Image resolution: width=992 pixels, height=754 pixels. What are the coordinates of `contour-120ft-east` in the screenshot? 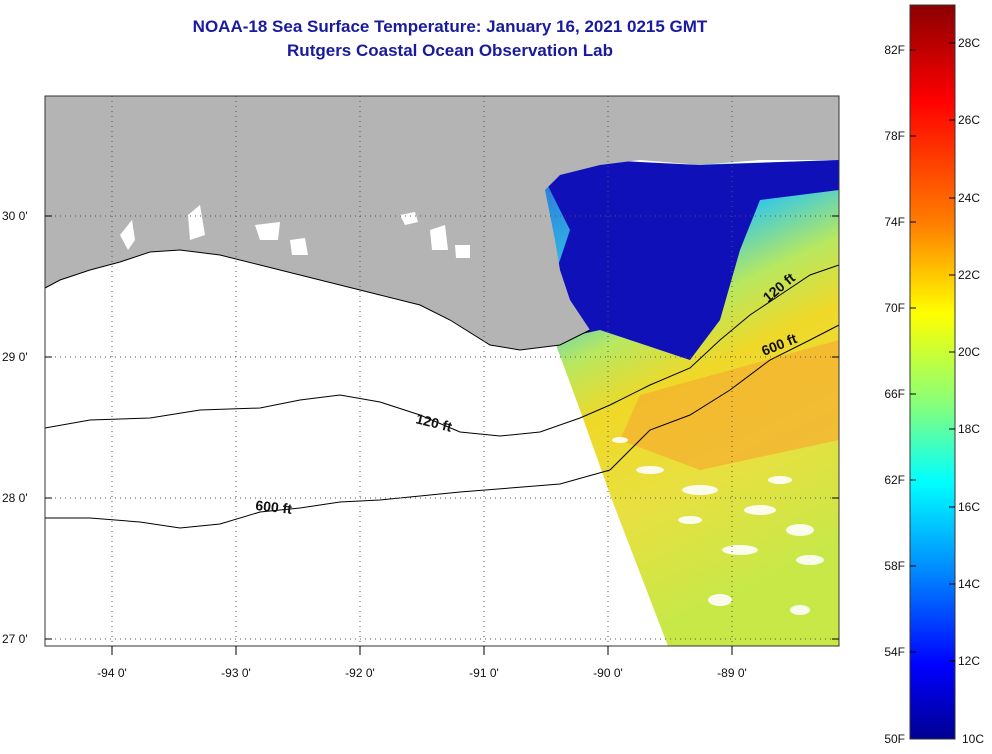 It's located at (724, 335).